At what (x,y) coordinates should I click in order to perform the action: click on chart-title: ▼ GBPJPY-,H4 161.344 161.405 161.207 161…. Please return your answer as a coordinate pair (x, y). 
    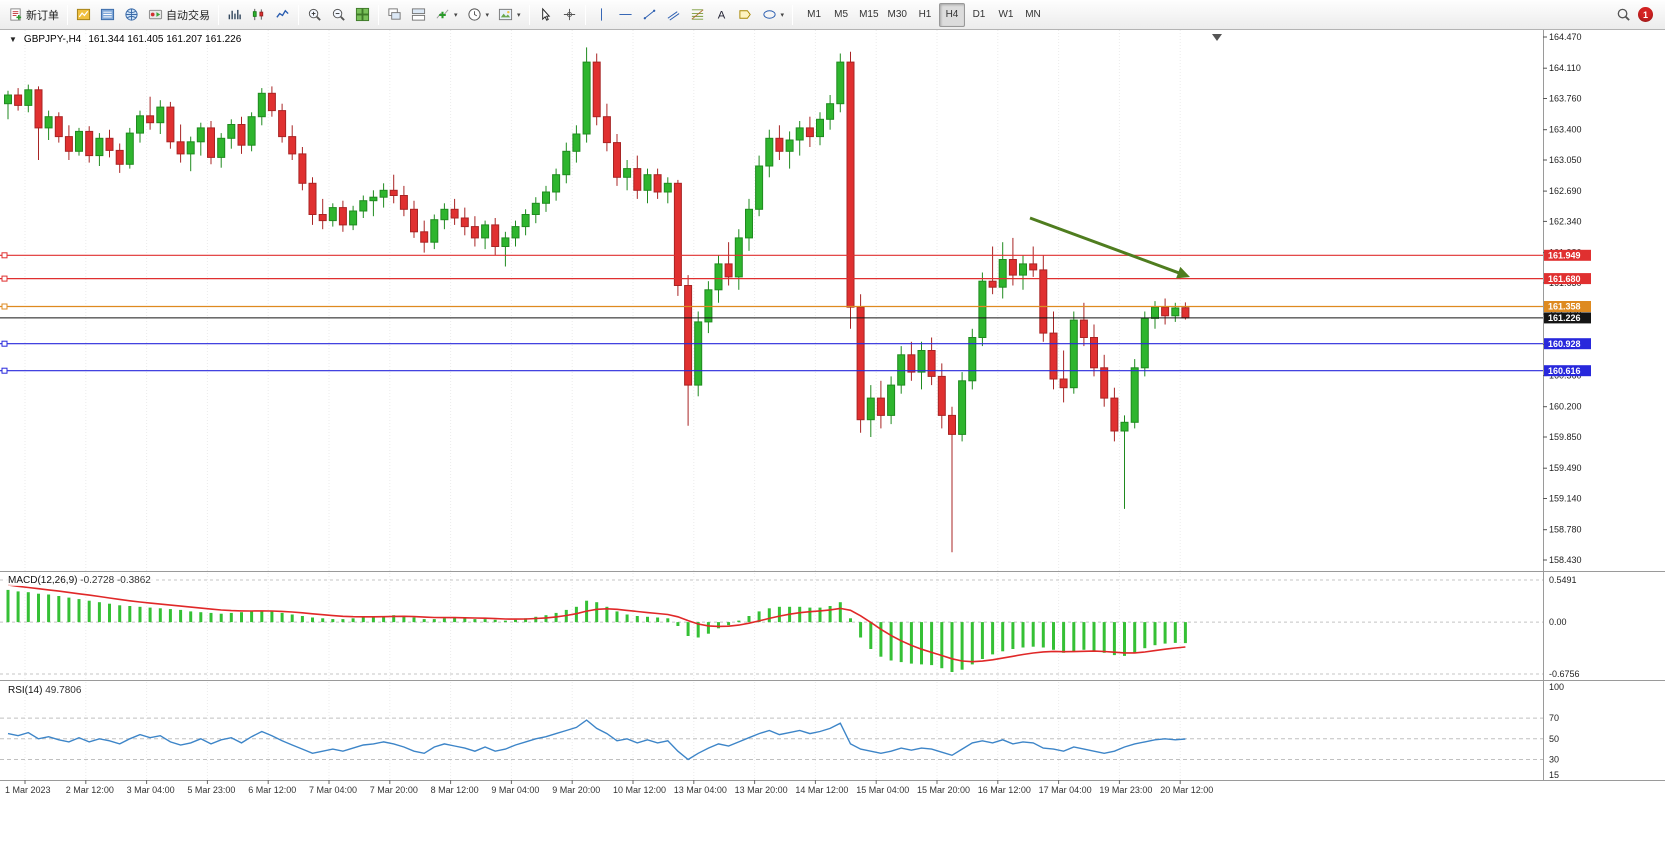
    Looking at the image, I should click on (125, 39).